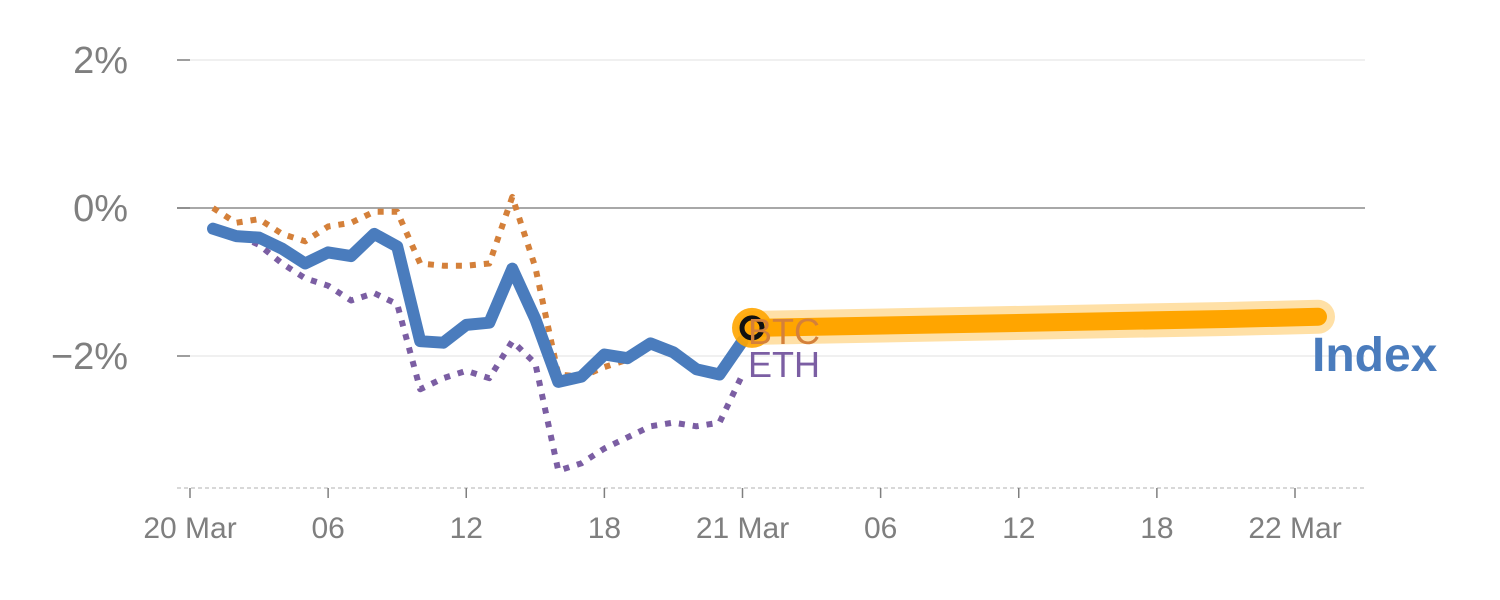  I want to click on series-label-index: Index, so click(1375, 355).